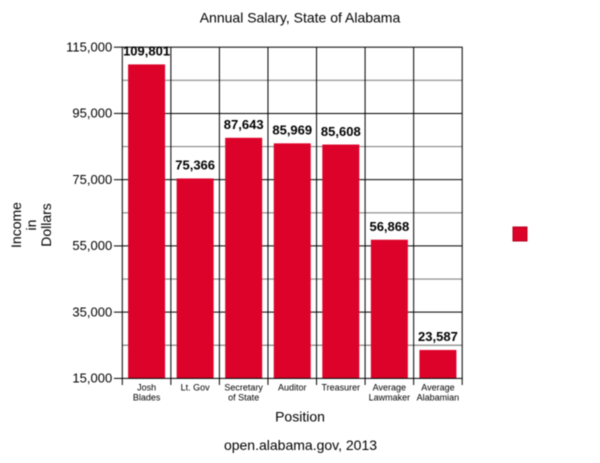  I want to click on svg-text: 85,969, so click(292, 130).